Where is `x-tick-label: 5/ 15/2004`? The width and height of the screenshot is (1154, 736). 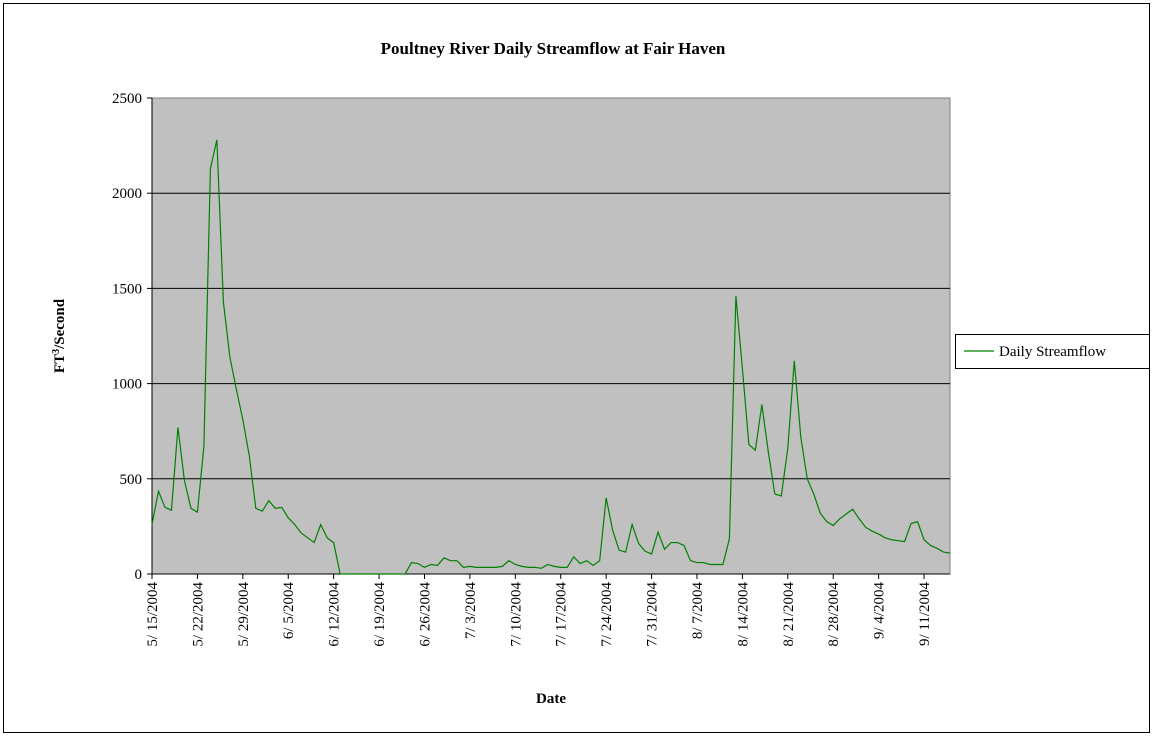
x-tick-label: 5/ 15/2004 is located at coordinates (153, 614).